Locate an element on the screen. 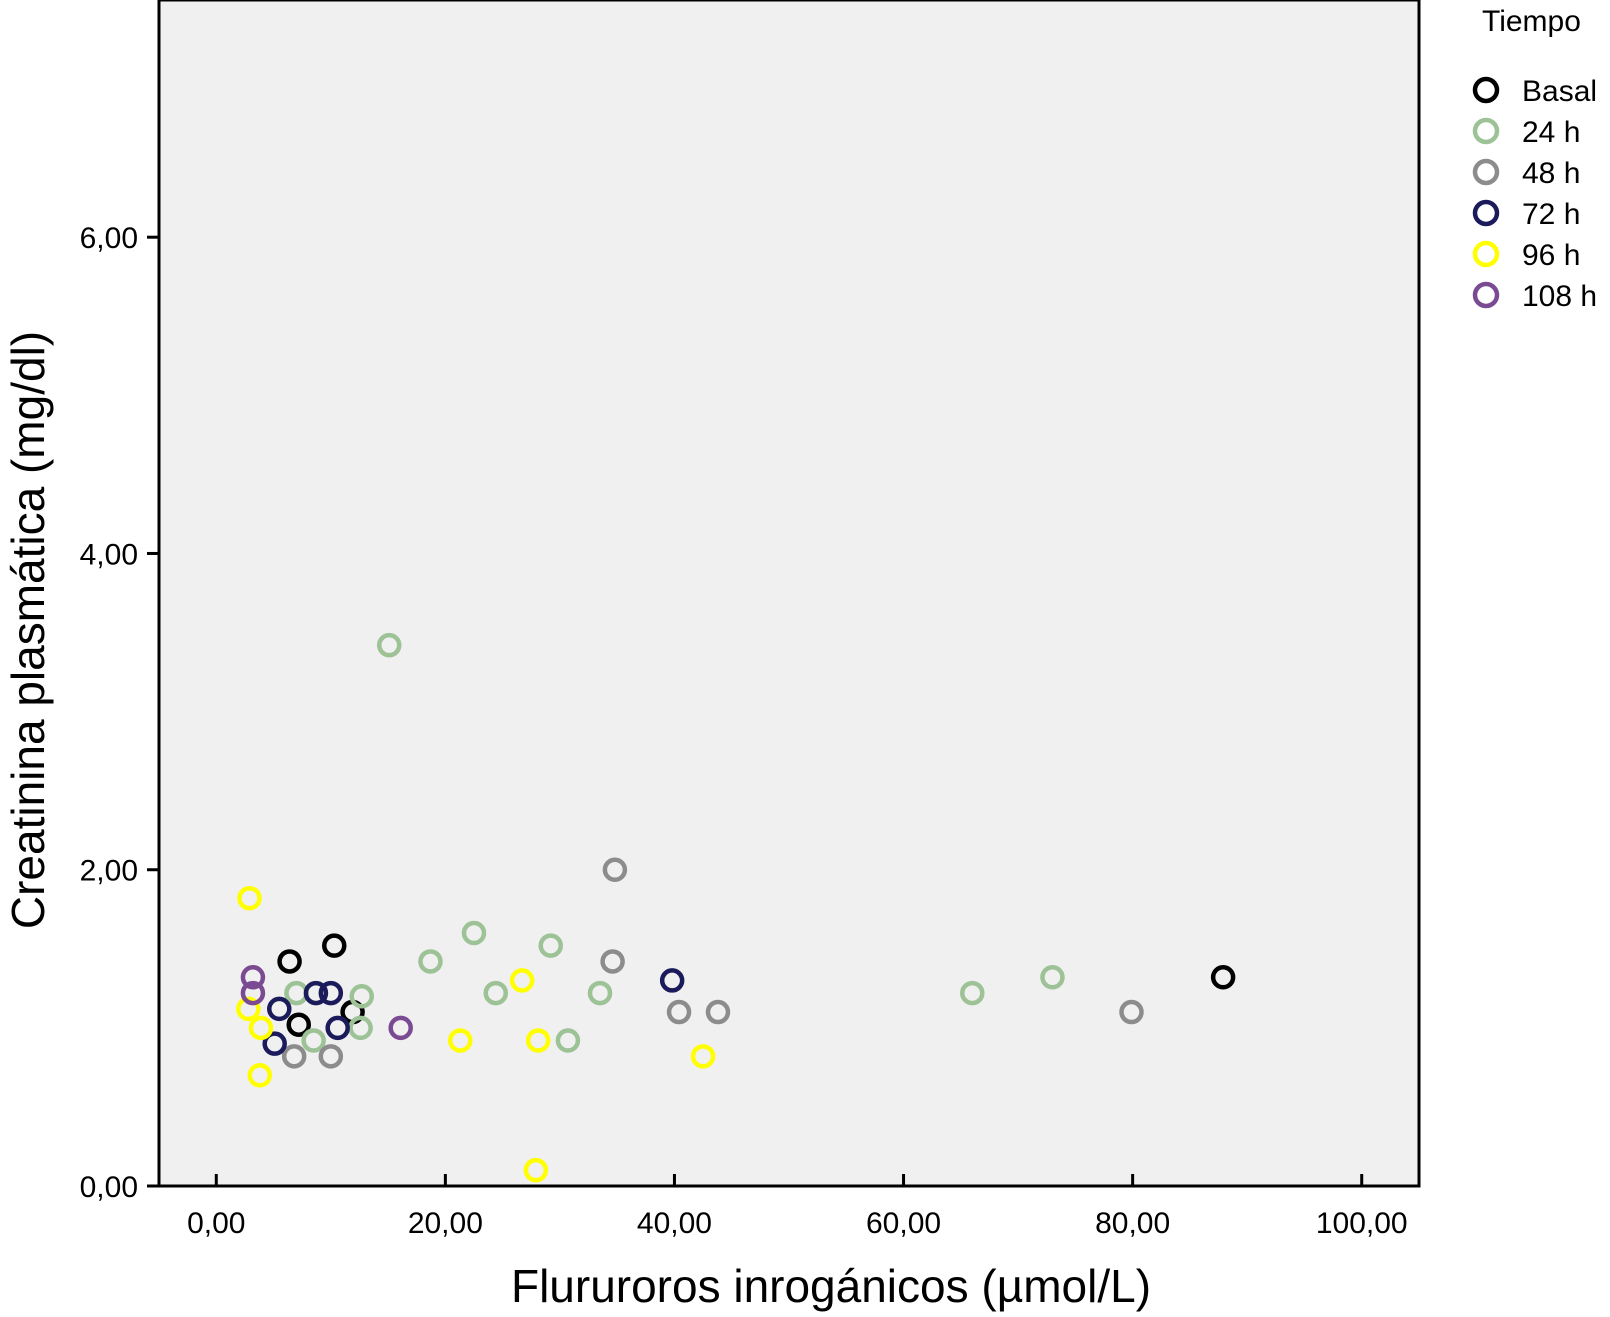  legend-label: 72 h is located at coordinates (1551, 214).